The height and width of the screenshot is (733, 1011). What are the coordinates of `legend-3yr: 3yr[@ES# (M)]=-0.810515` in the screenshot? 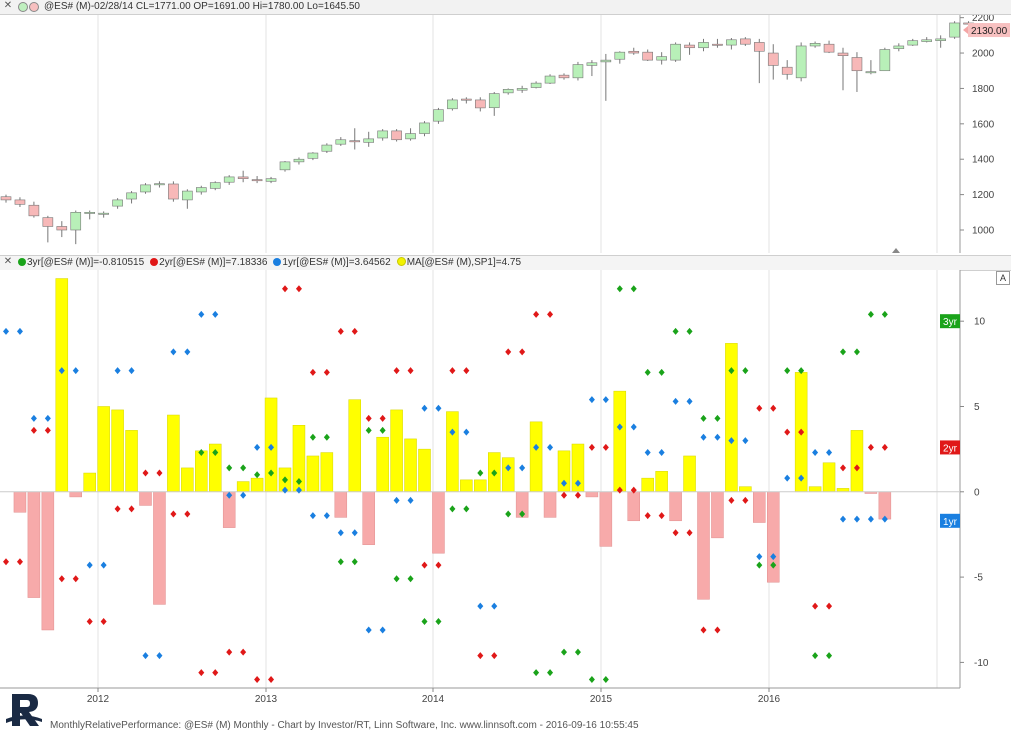 It's located at (81, 262).